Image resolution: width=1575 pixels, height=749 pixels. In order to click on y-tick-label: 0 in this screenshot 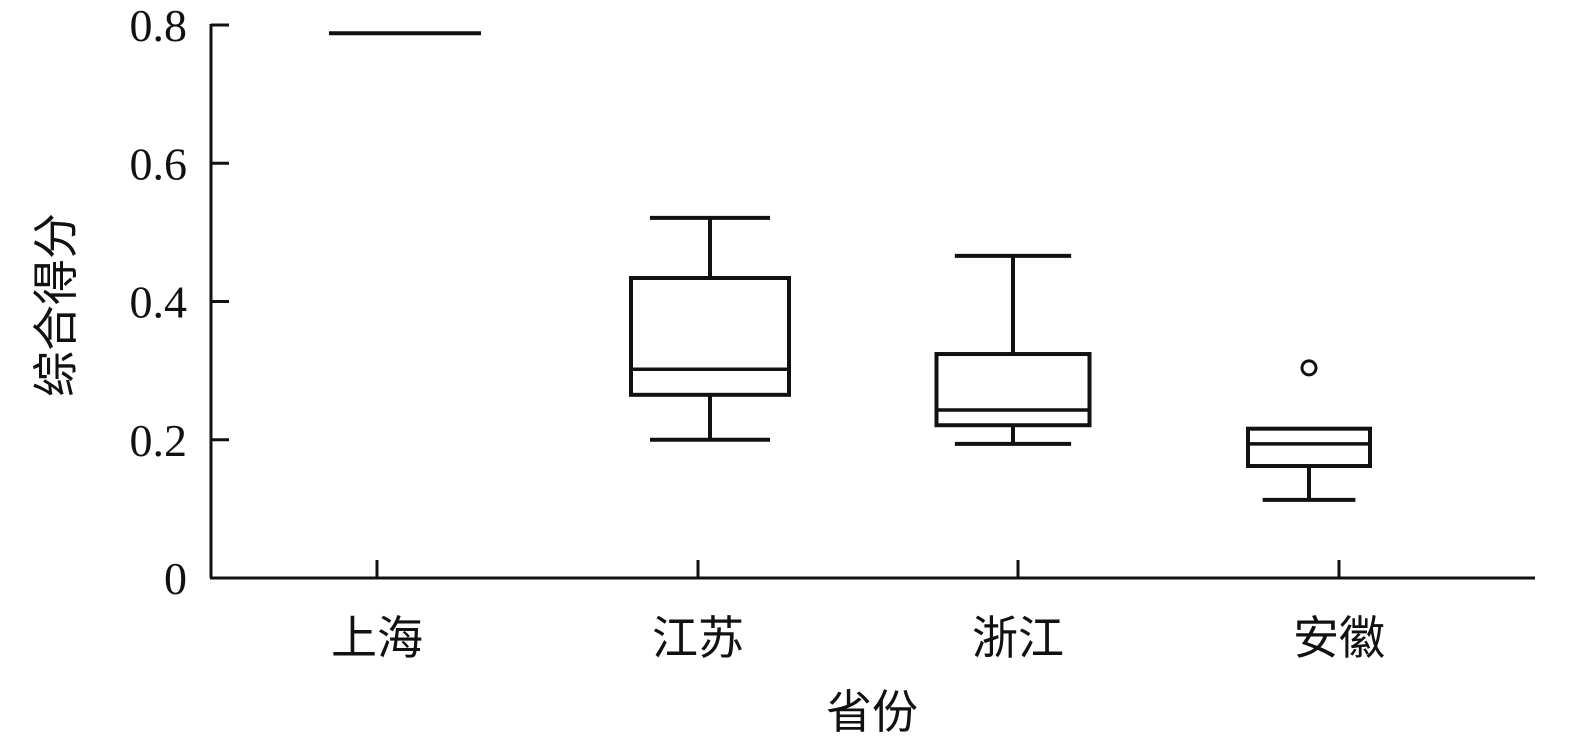, I will do `click(175, 578)`.